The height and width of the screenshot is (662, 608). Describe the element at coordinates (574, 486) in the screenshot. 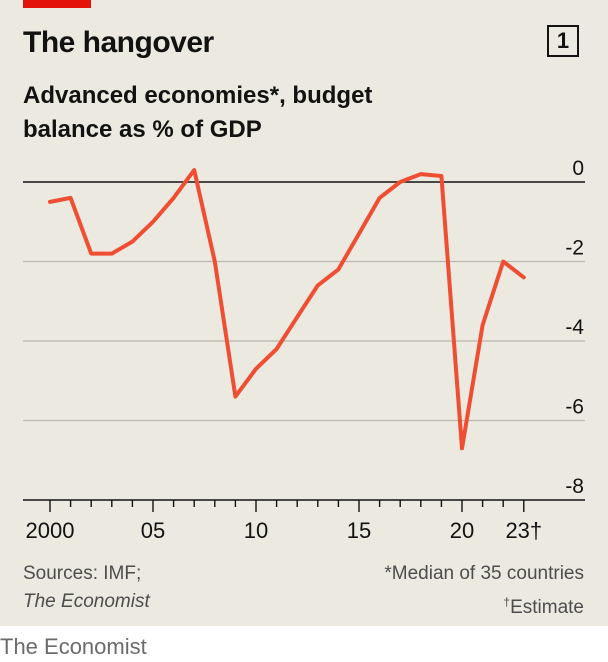

I see `y-tick-label: -8` at that location.